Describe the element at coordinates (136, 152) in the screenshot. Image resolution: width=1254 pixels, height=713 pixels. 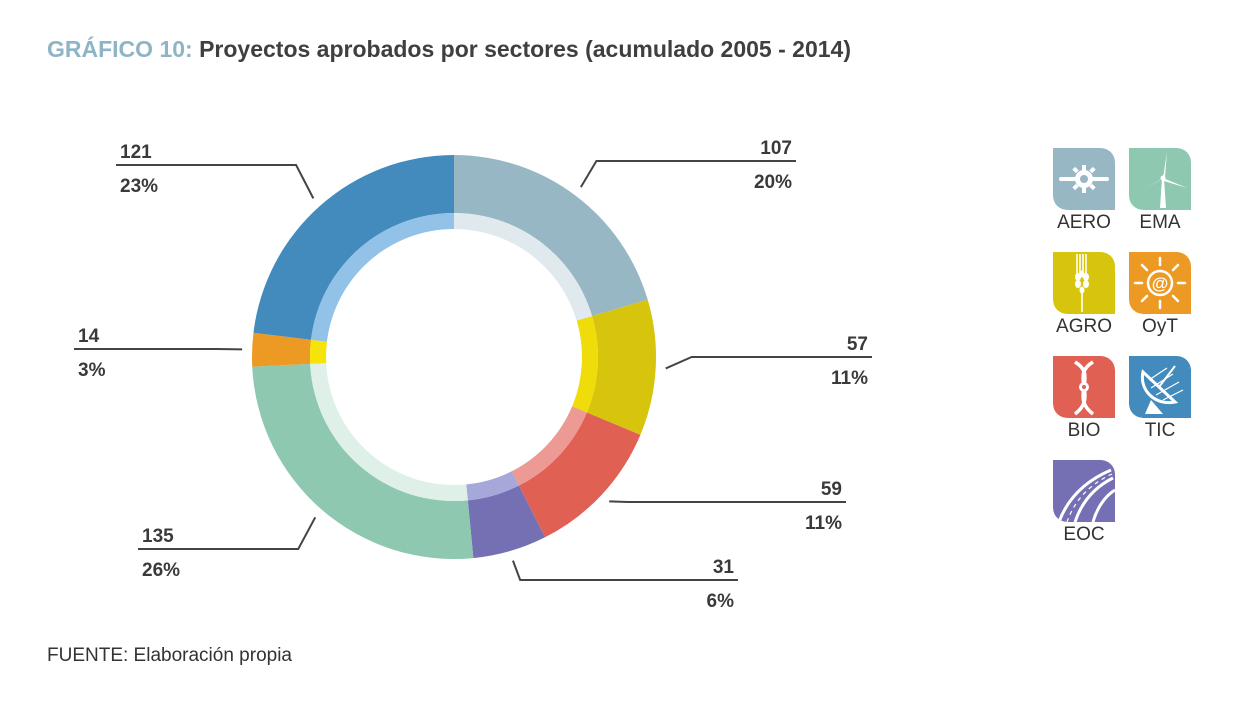
I see `value-label-tic: 121` at that location.